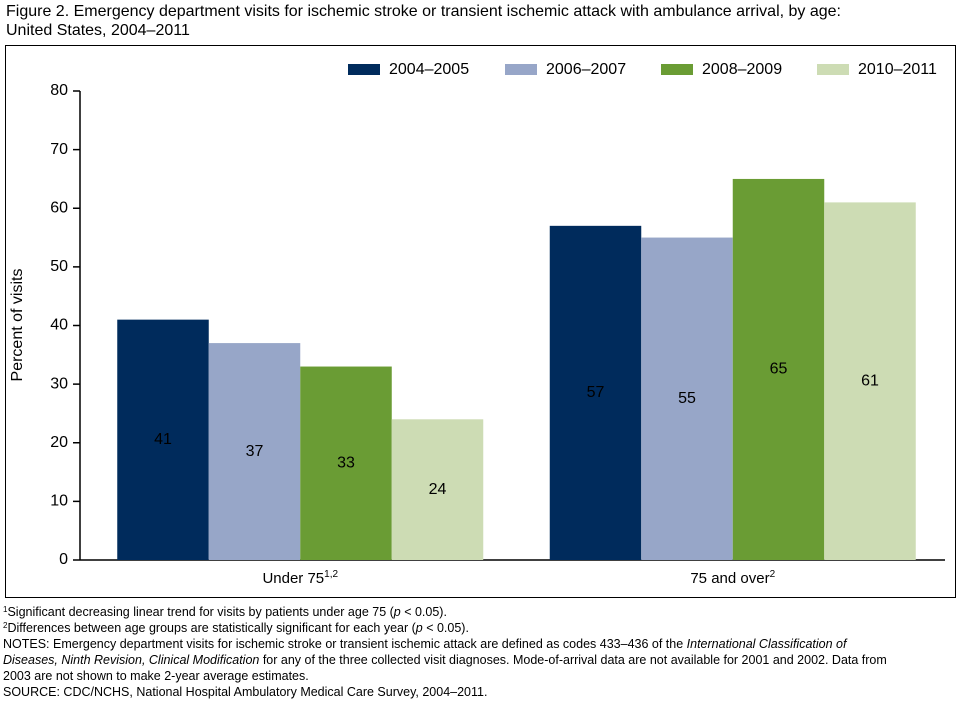  I want to click on value-label: 24, so click(438, 489).